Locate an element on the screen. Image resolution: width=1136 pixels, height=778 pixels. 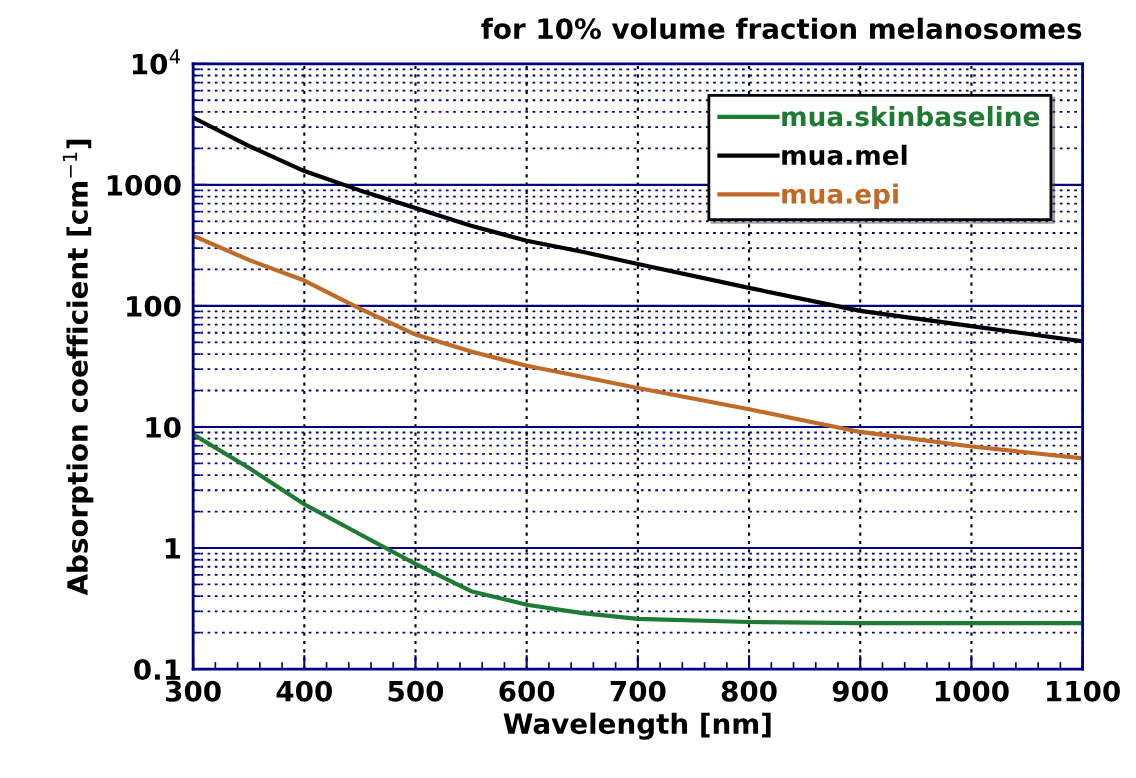
legend-label: mua.mel is located at coordinates (844, 155).